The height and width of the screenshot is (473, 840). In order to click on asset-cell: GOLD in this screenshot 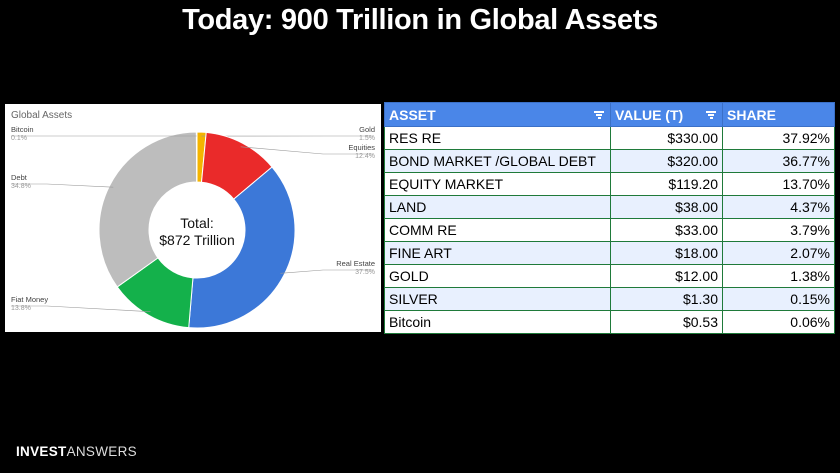, I will do `click(497, 276)`.